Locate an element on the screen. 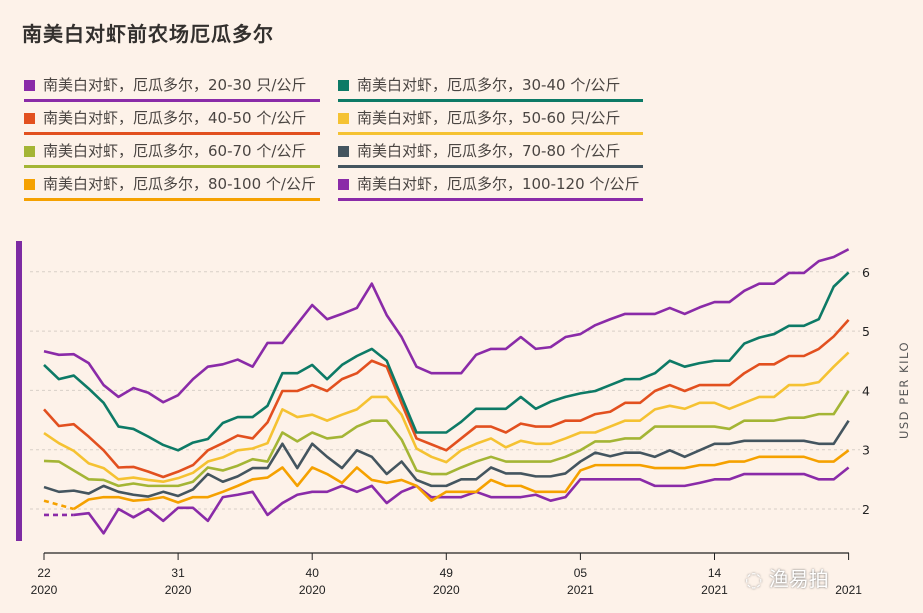 The height and width of the screenshot is (613, 923). y-tick-label: 5 is located at coordinates (866, 331).